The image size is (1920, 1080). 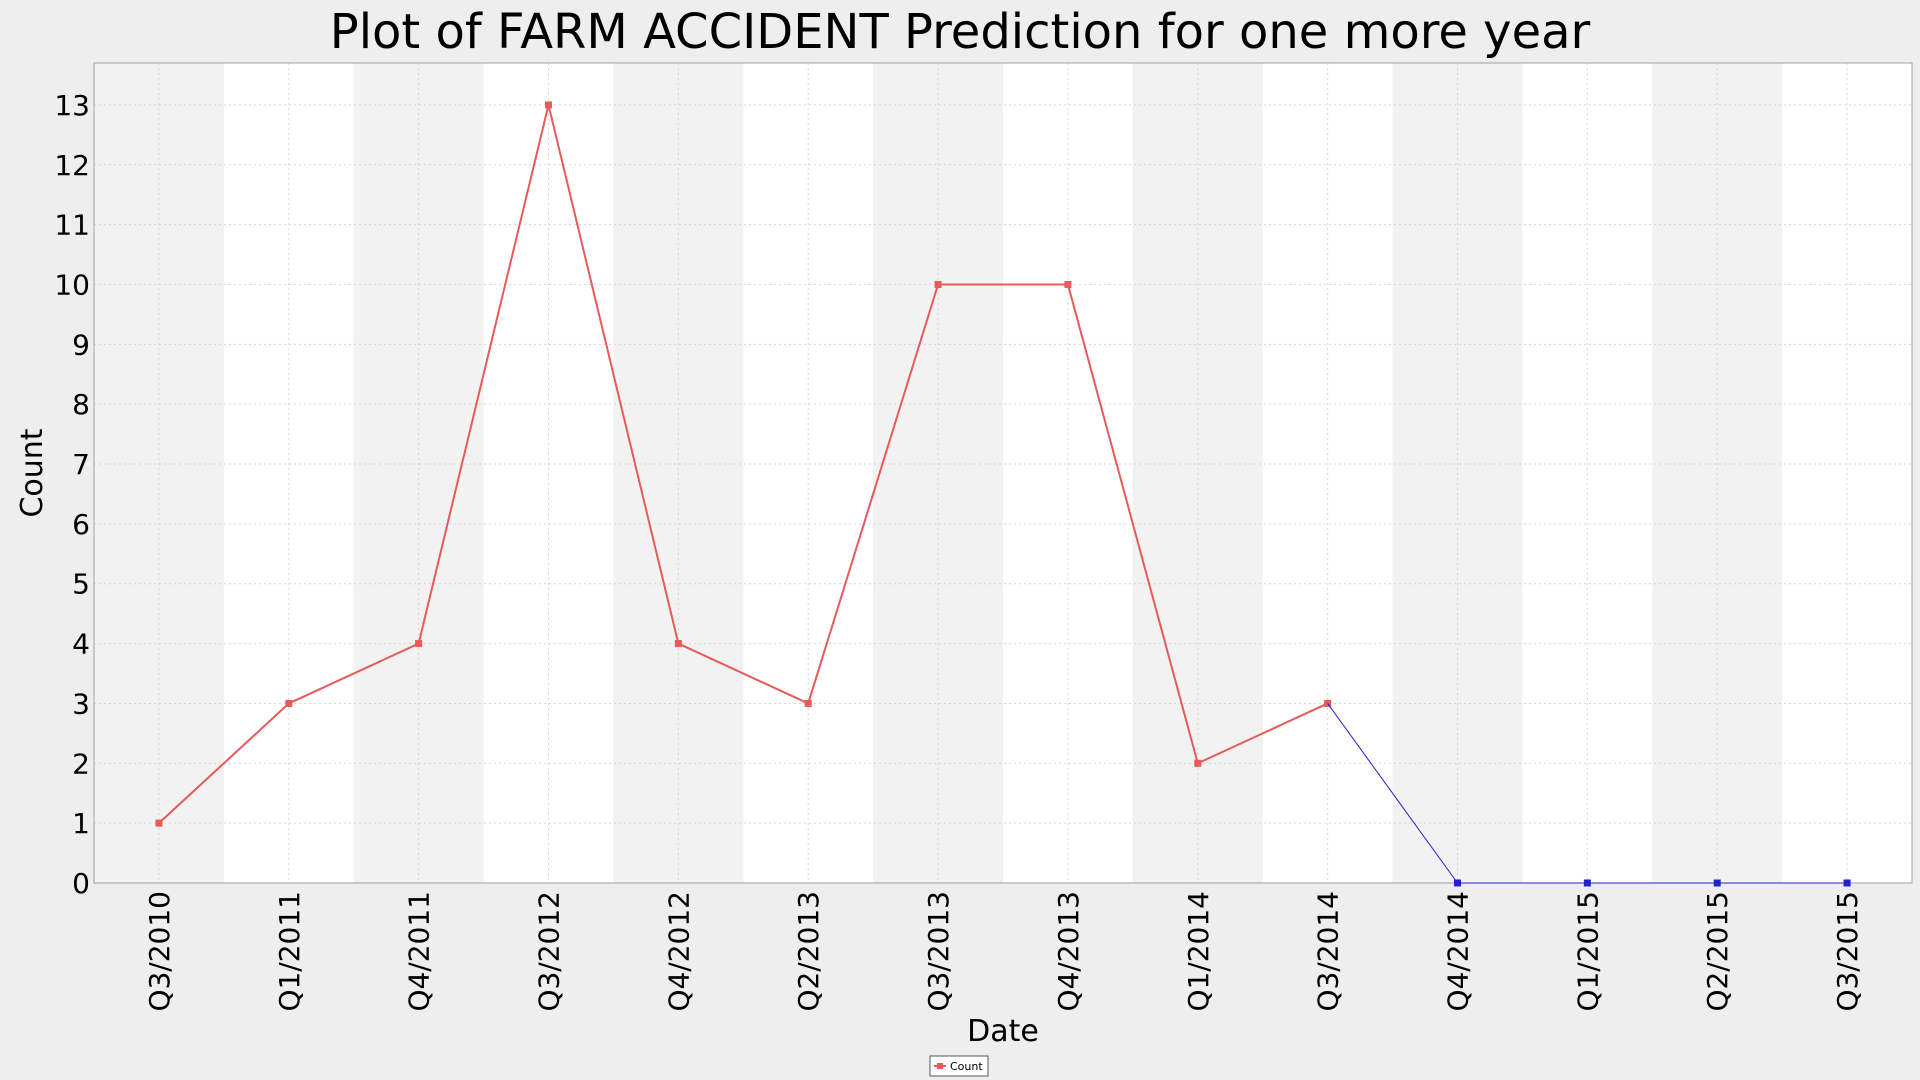 What do you see at coordinates (678, 951) in the screenshot?
I see `x-tick-label: Q4/2012` at bounding box center [678, 951].